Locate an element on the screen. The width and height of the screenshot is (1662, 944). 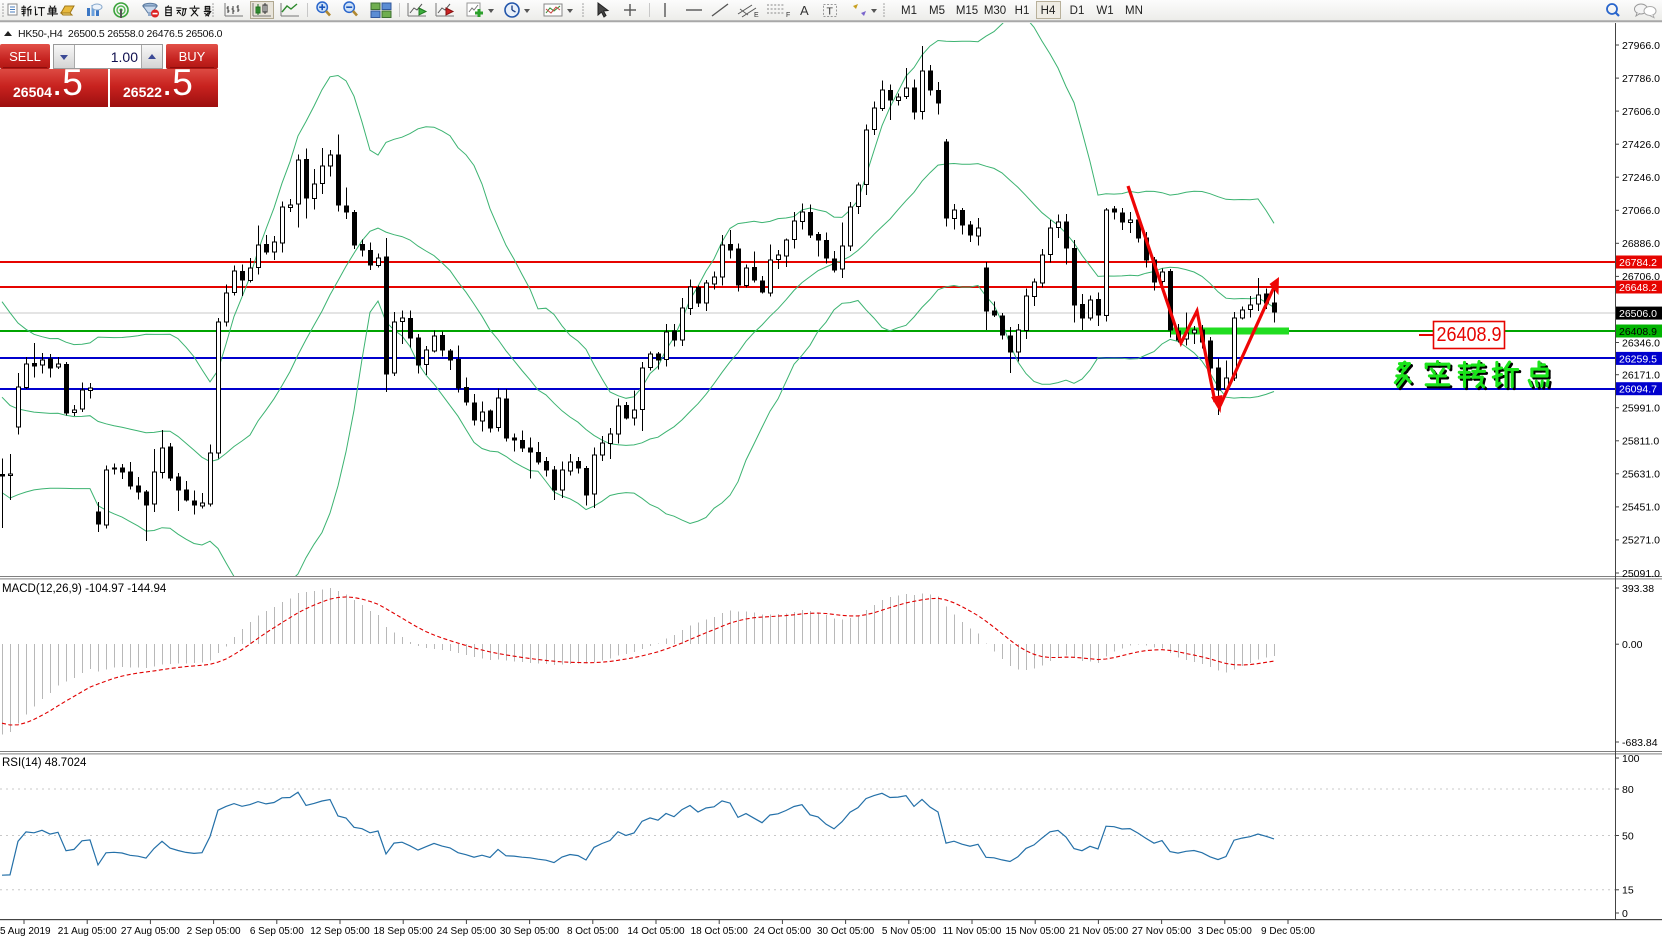
svg-text: 24 Sep 05:00 is located at coordinates (467, 931).